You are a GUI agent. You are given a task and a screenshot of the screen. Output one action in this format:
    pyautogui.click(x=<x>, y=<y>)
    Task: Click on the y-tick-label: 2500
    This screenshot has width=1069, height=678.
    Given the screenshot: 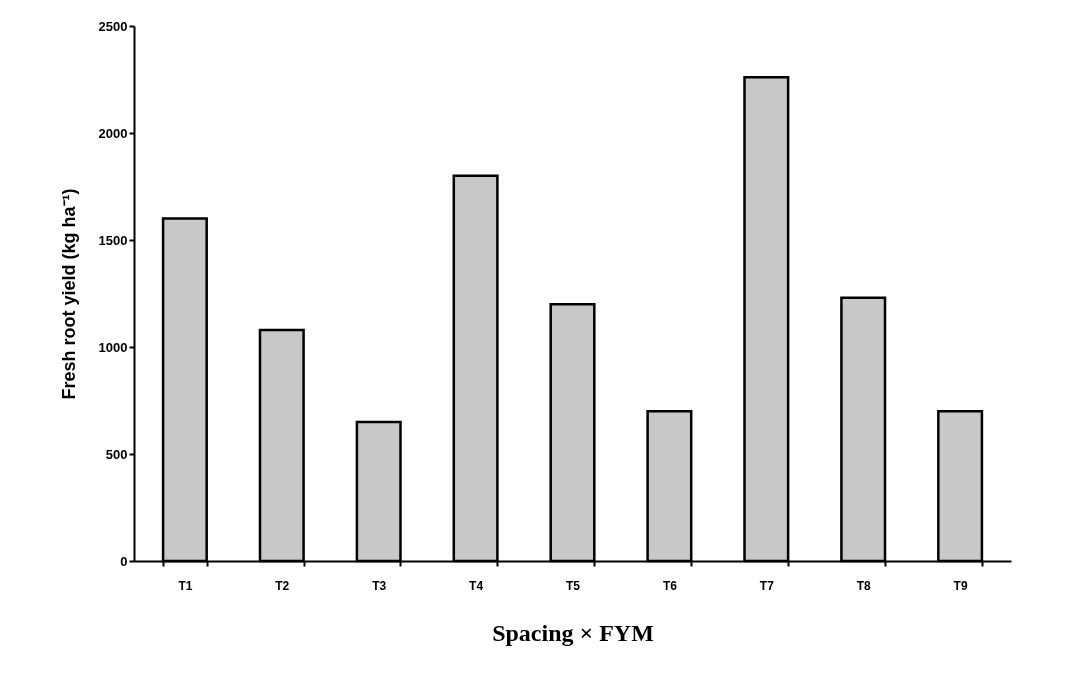 What is the action you would take?
    pyautogui.click(x=113, y=26)
    